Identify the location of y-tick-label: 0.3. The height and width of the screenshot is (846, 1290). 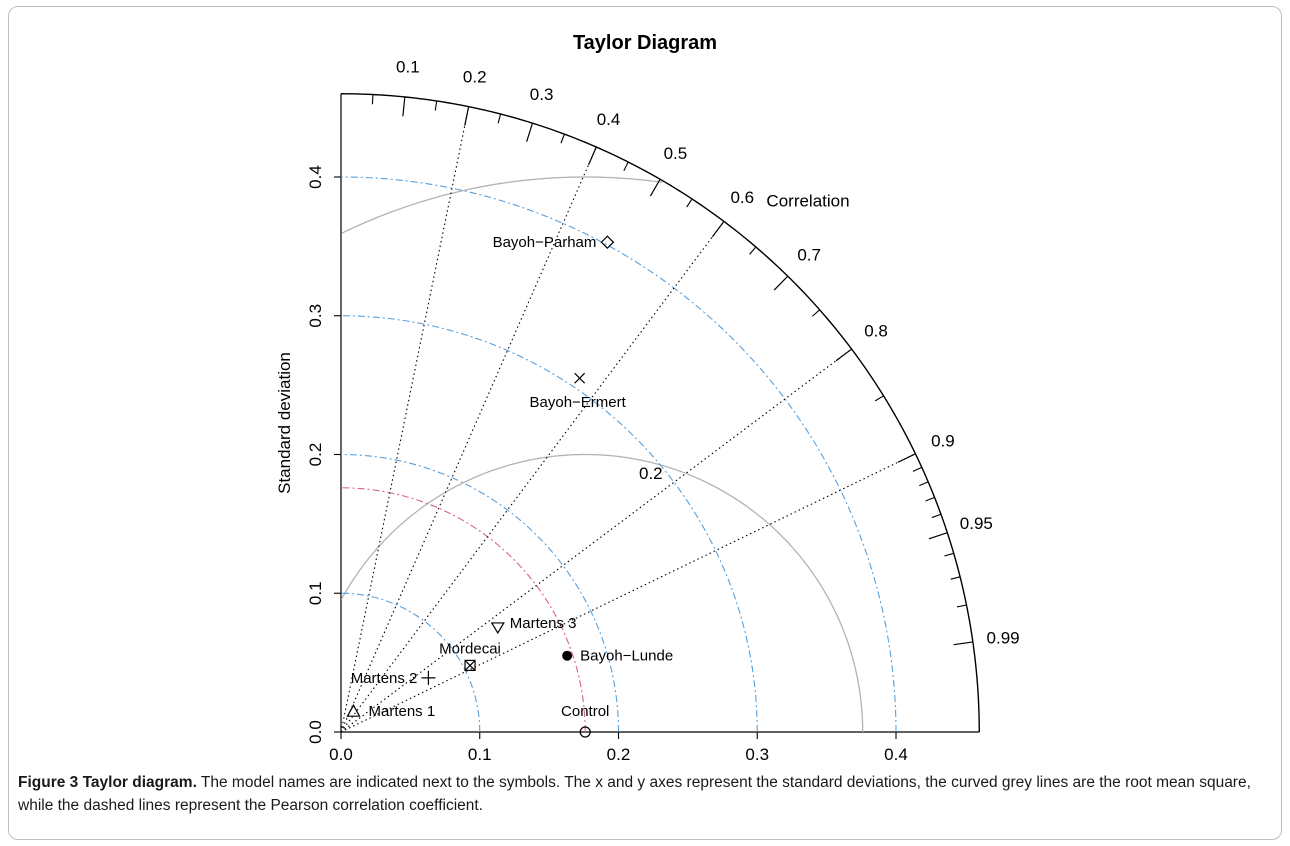
(315, 316).